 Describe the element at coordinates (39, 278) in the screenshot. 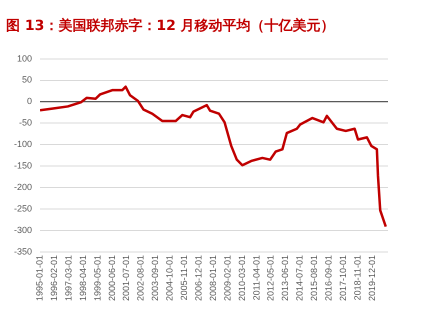

I see `x-tick-label: 1995-01-01` at that location.